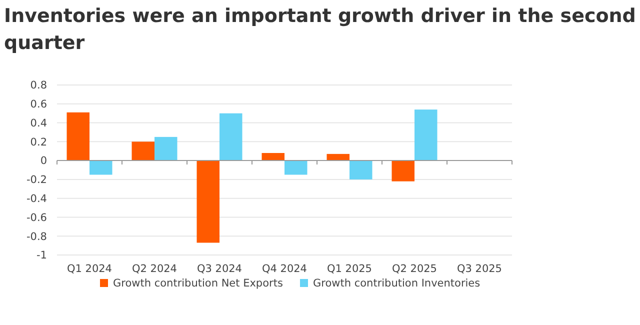 The image size is (640, 325). I want to click on y-tick-label: -0.4, so click(37, 199).